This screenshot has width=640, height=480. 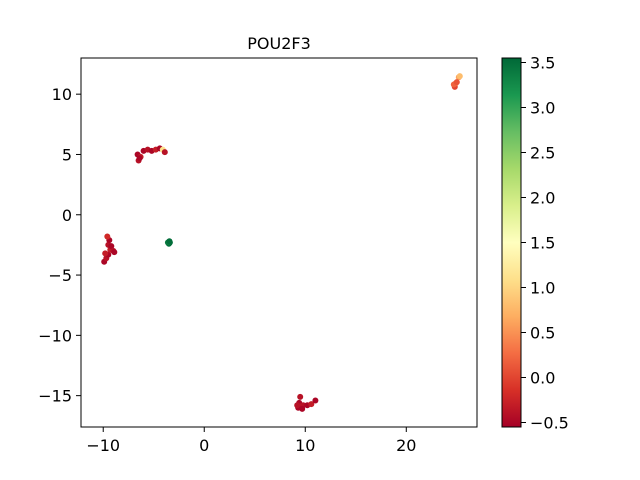 What do you see at coordinates (549, 423) in the screenshot?
I see `colorbar-tick-label: −0.5` at bounding box center [549, 423].